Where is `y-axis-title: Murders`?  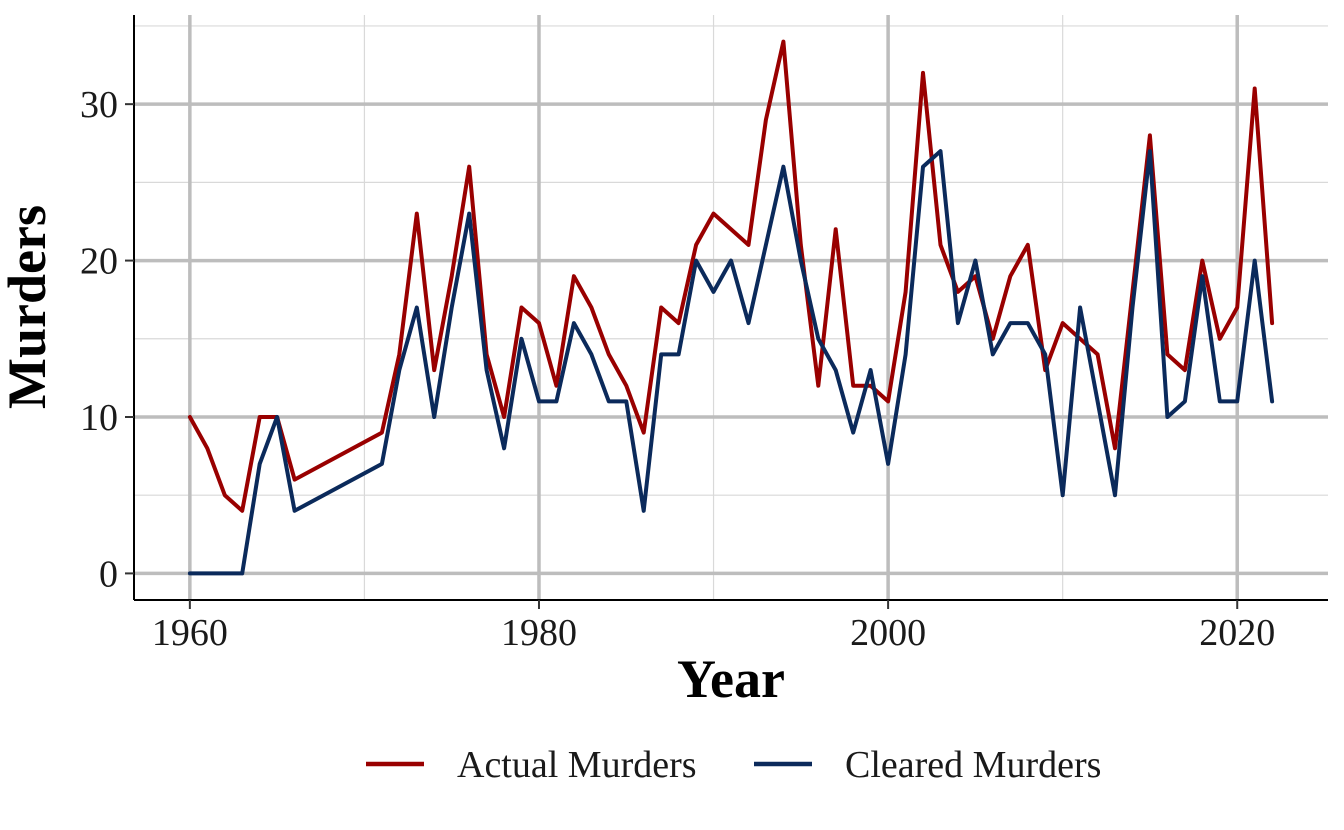 y-axis-title: Murders is located at coordinates (28, 307).